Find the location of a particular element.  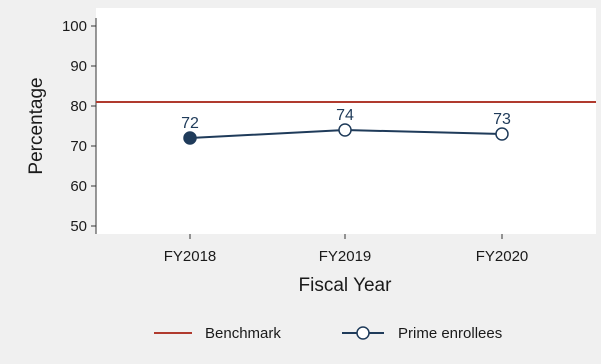

data-points: 72 74 73 is located at coordinates (346, 126).